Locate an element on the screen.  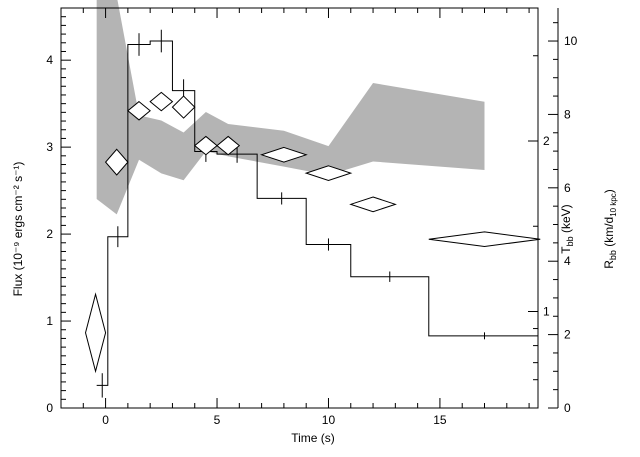
y-tick-label: 1 is located at coordinates (49, 321).